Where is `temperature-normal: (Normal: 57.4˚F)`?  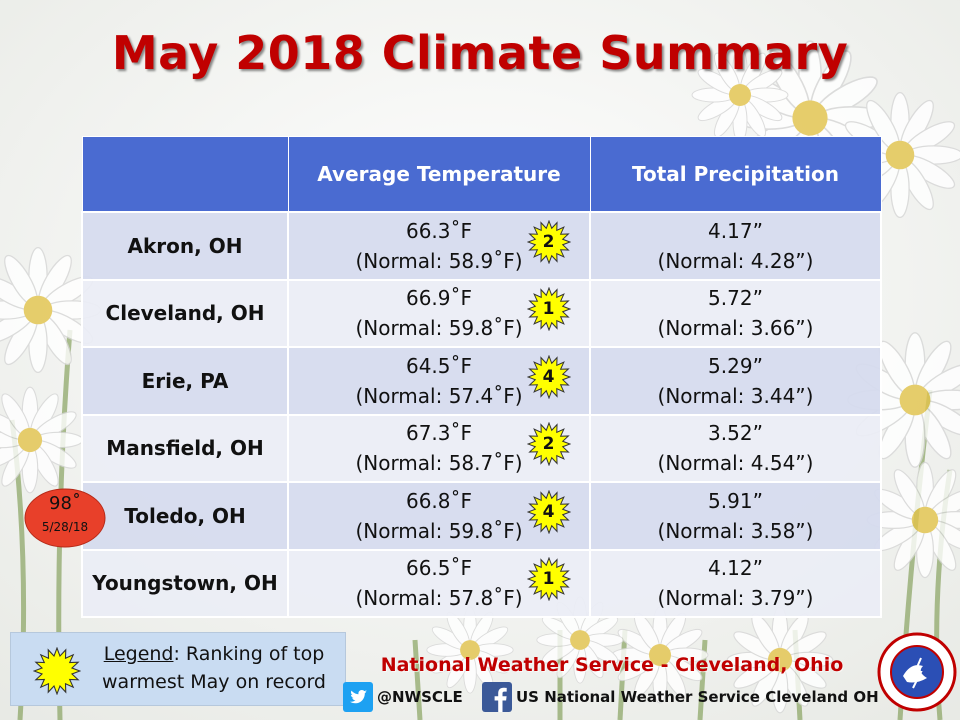
temperature-normal: (Normal: 57.4˚F) is located at coordinates (439, 395).